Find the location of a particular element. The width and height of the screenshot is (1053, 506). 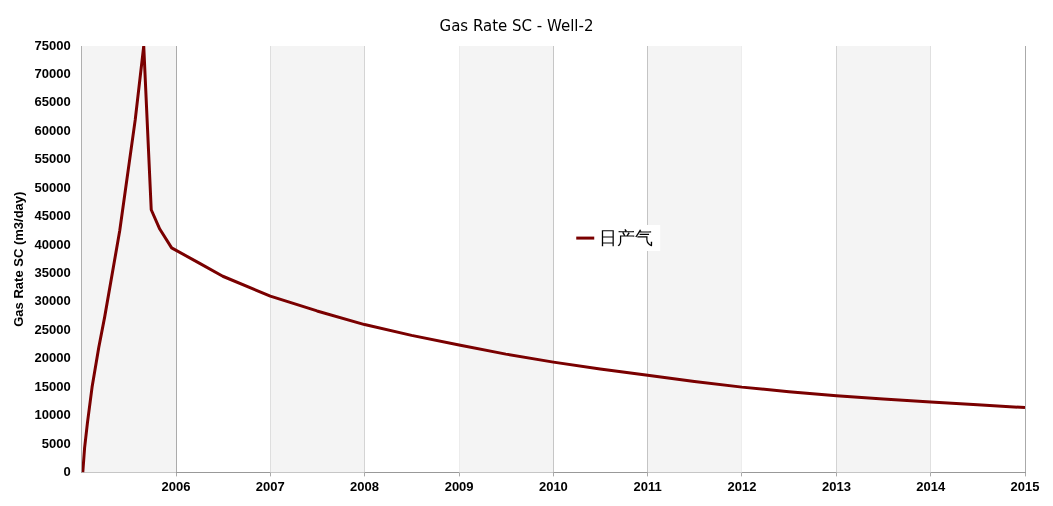

x-tick-label: 2012 is located at coordinates (742, 486).